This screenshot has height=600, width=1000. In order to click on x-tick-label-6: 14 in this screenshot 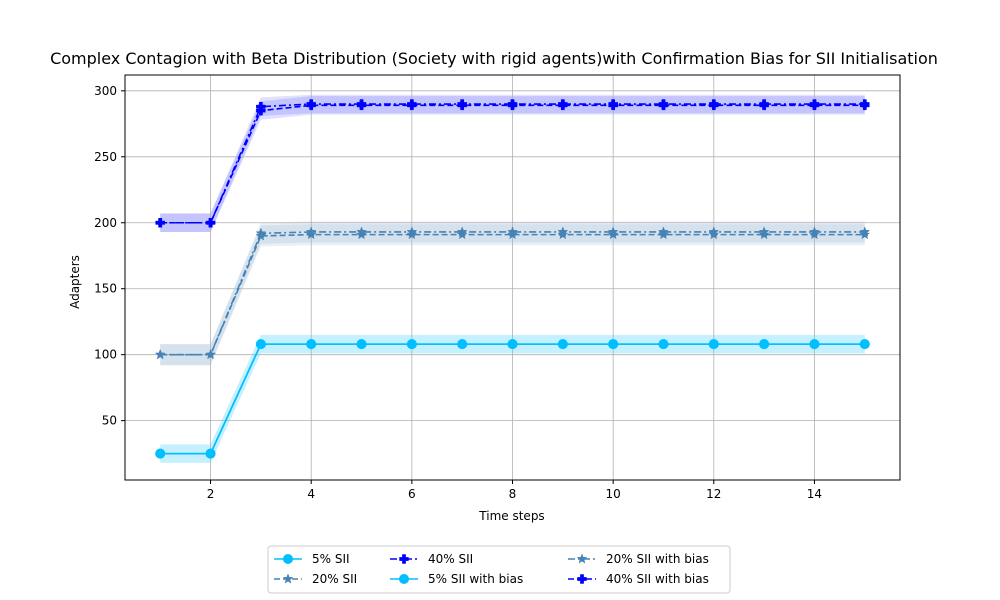, I will do `click(814, 494)`.